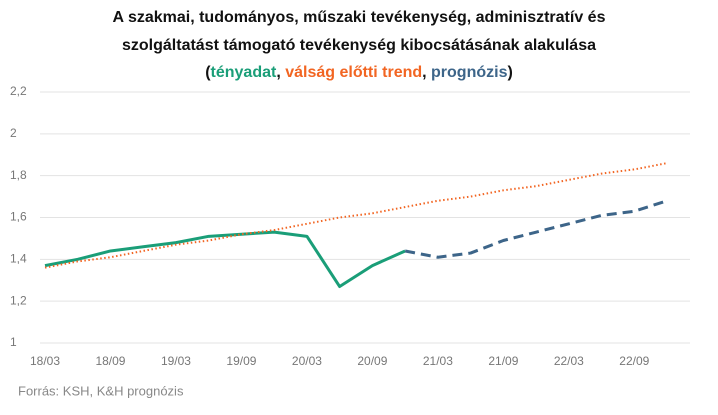 This screenshot has width=718, height=415. What do you see at coordinates (18, 175) in the screenshot?
I see `y-tick-label: 1,8` at bounding box center [18, 175].